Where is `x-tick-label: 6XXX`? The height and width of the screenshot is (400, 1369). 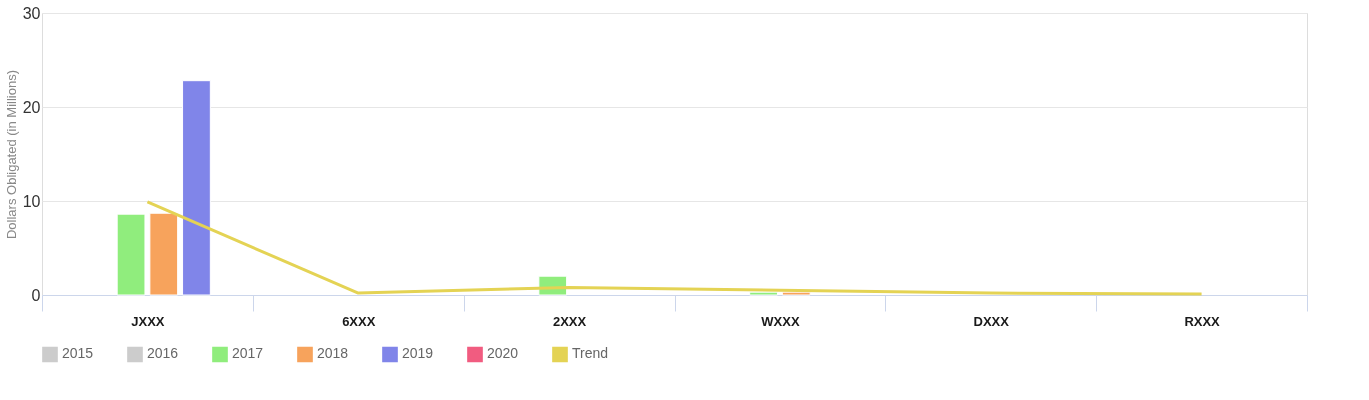
x-tick-label: 6XXX is located at coordinates (359, 321).